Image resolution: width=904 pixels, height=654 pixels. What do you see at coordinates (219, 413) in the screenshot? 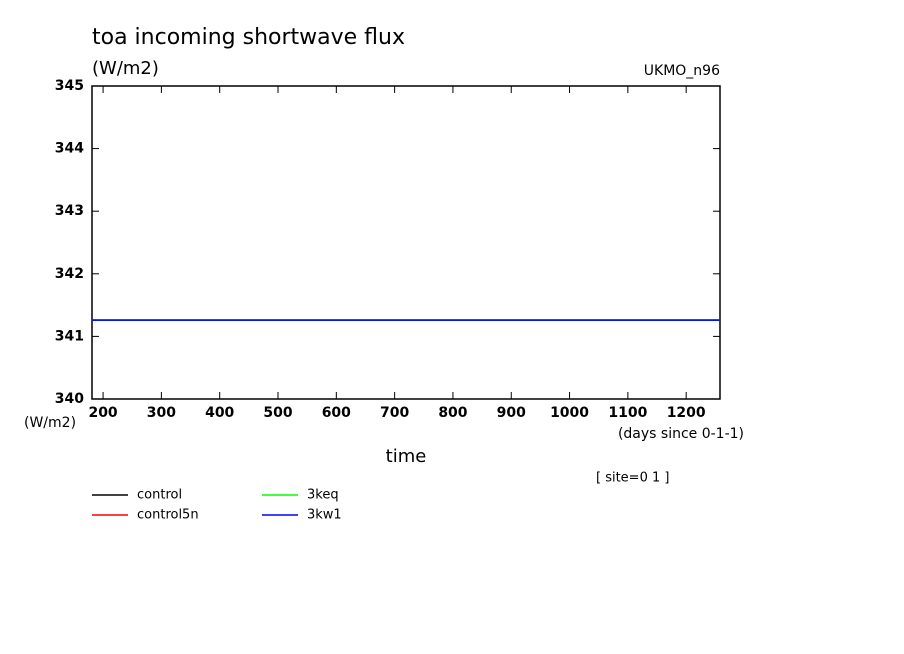
I see `x-tick-label: 400` at bounding box center [219, 413].